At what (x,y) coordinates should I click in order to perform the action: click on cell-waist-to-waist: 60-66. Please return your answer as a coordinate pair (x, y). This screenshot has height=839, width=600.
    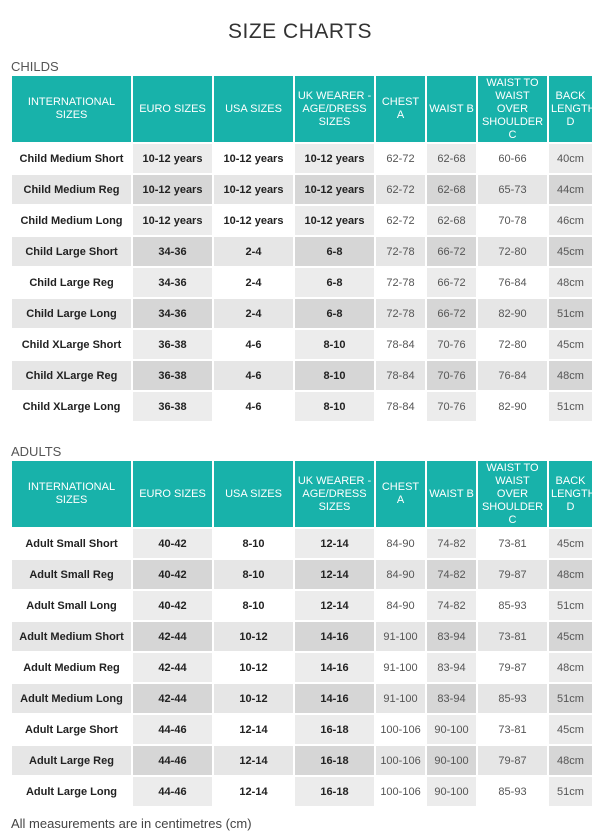
    Looking at the image, I should click on (512, 158).